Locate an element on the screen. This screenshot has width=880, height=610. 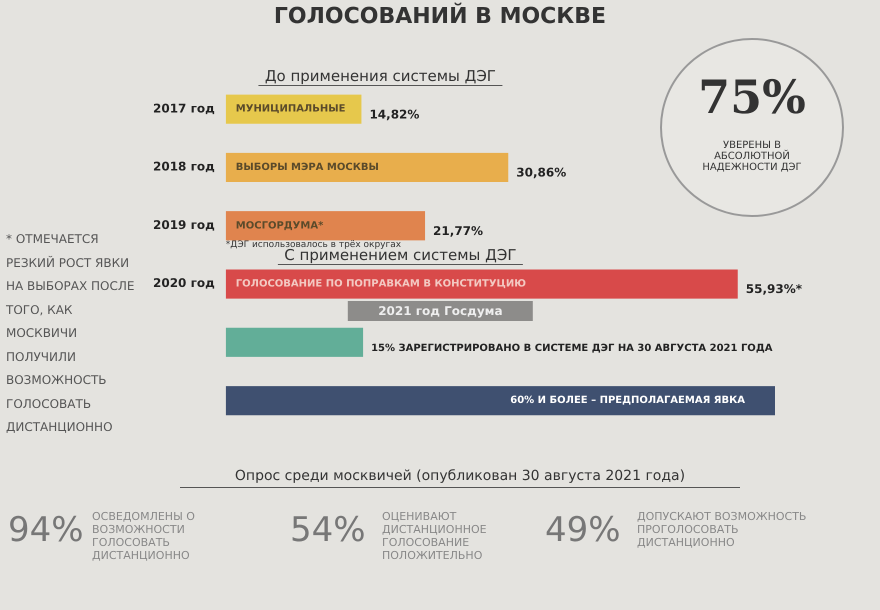
annotation: МОСГОРДУМА* is located at coordinates (280, 226).